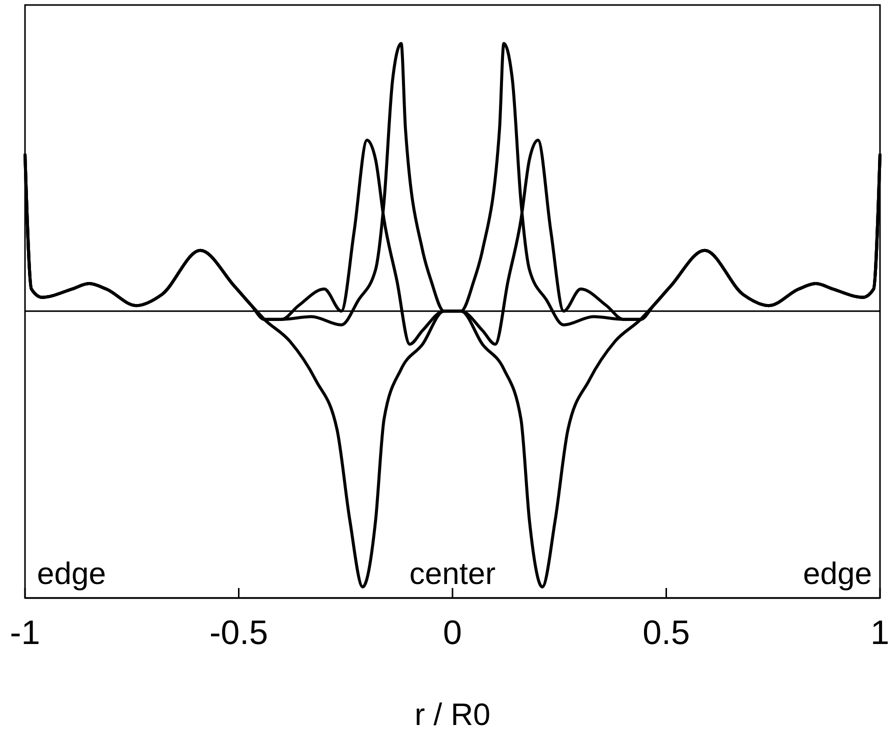 This screenshot has width=894, height=738. I want to click on x-tick-label: 0, so click(452, 633).